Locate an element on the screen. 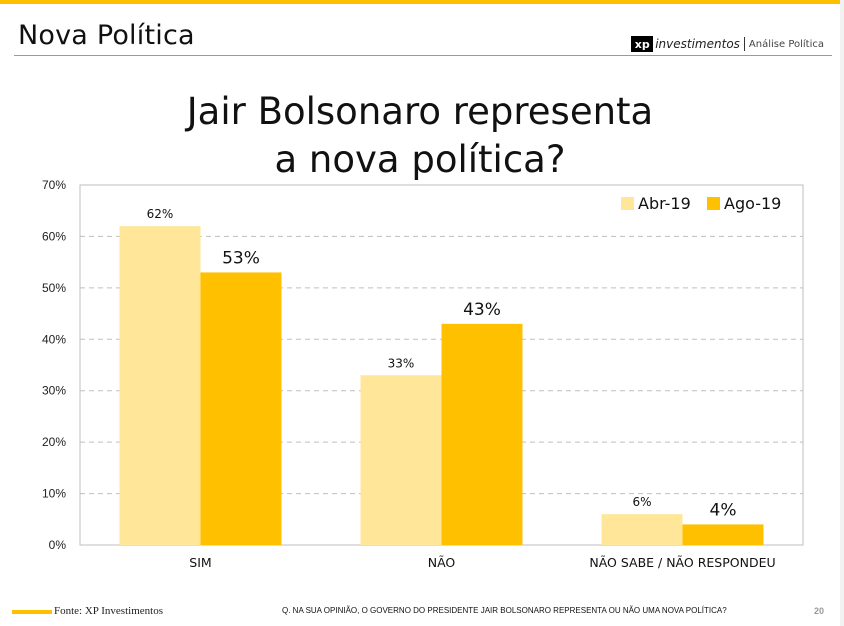 The image size is (844, 626). x-category-label: NÃO is located at coordinates (442, 562).